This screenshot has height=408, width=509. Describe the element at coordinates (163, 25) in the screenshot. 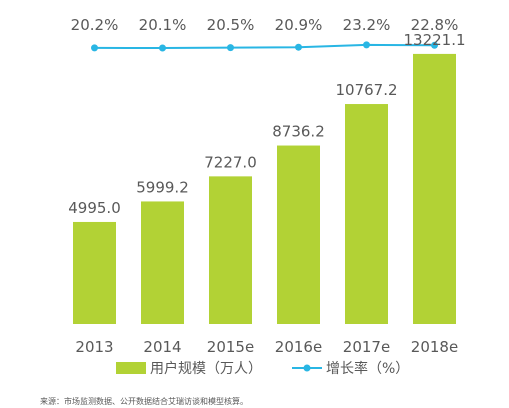

I see `growth-label-2014: 20.1%` at that location.